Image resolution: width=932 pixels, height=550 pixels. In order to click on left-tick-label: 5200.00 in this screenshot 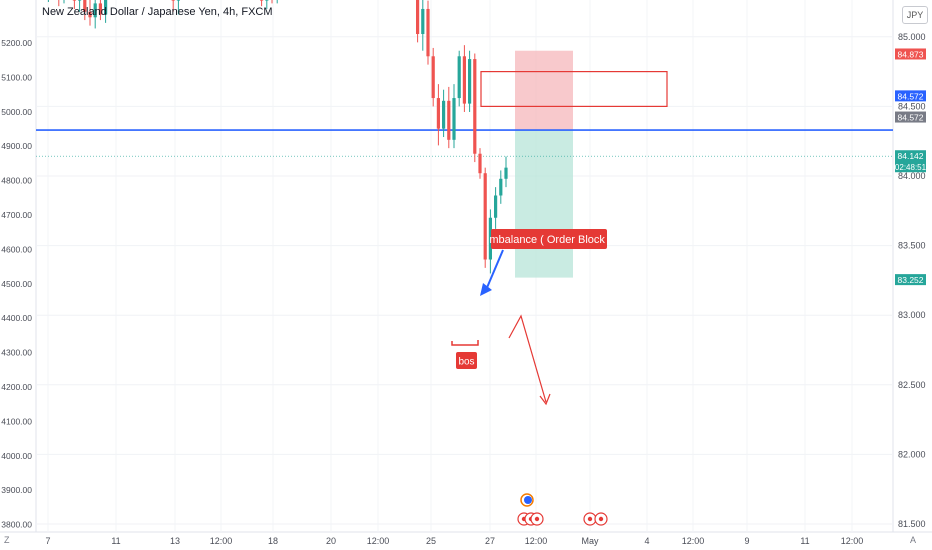, I will do `click(16, 43)`.